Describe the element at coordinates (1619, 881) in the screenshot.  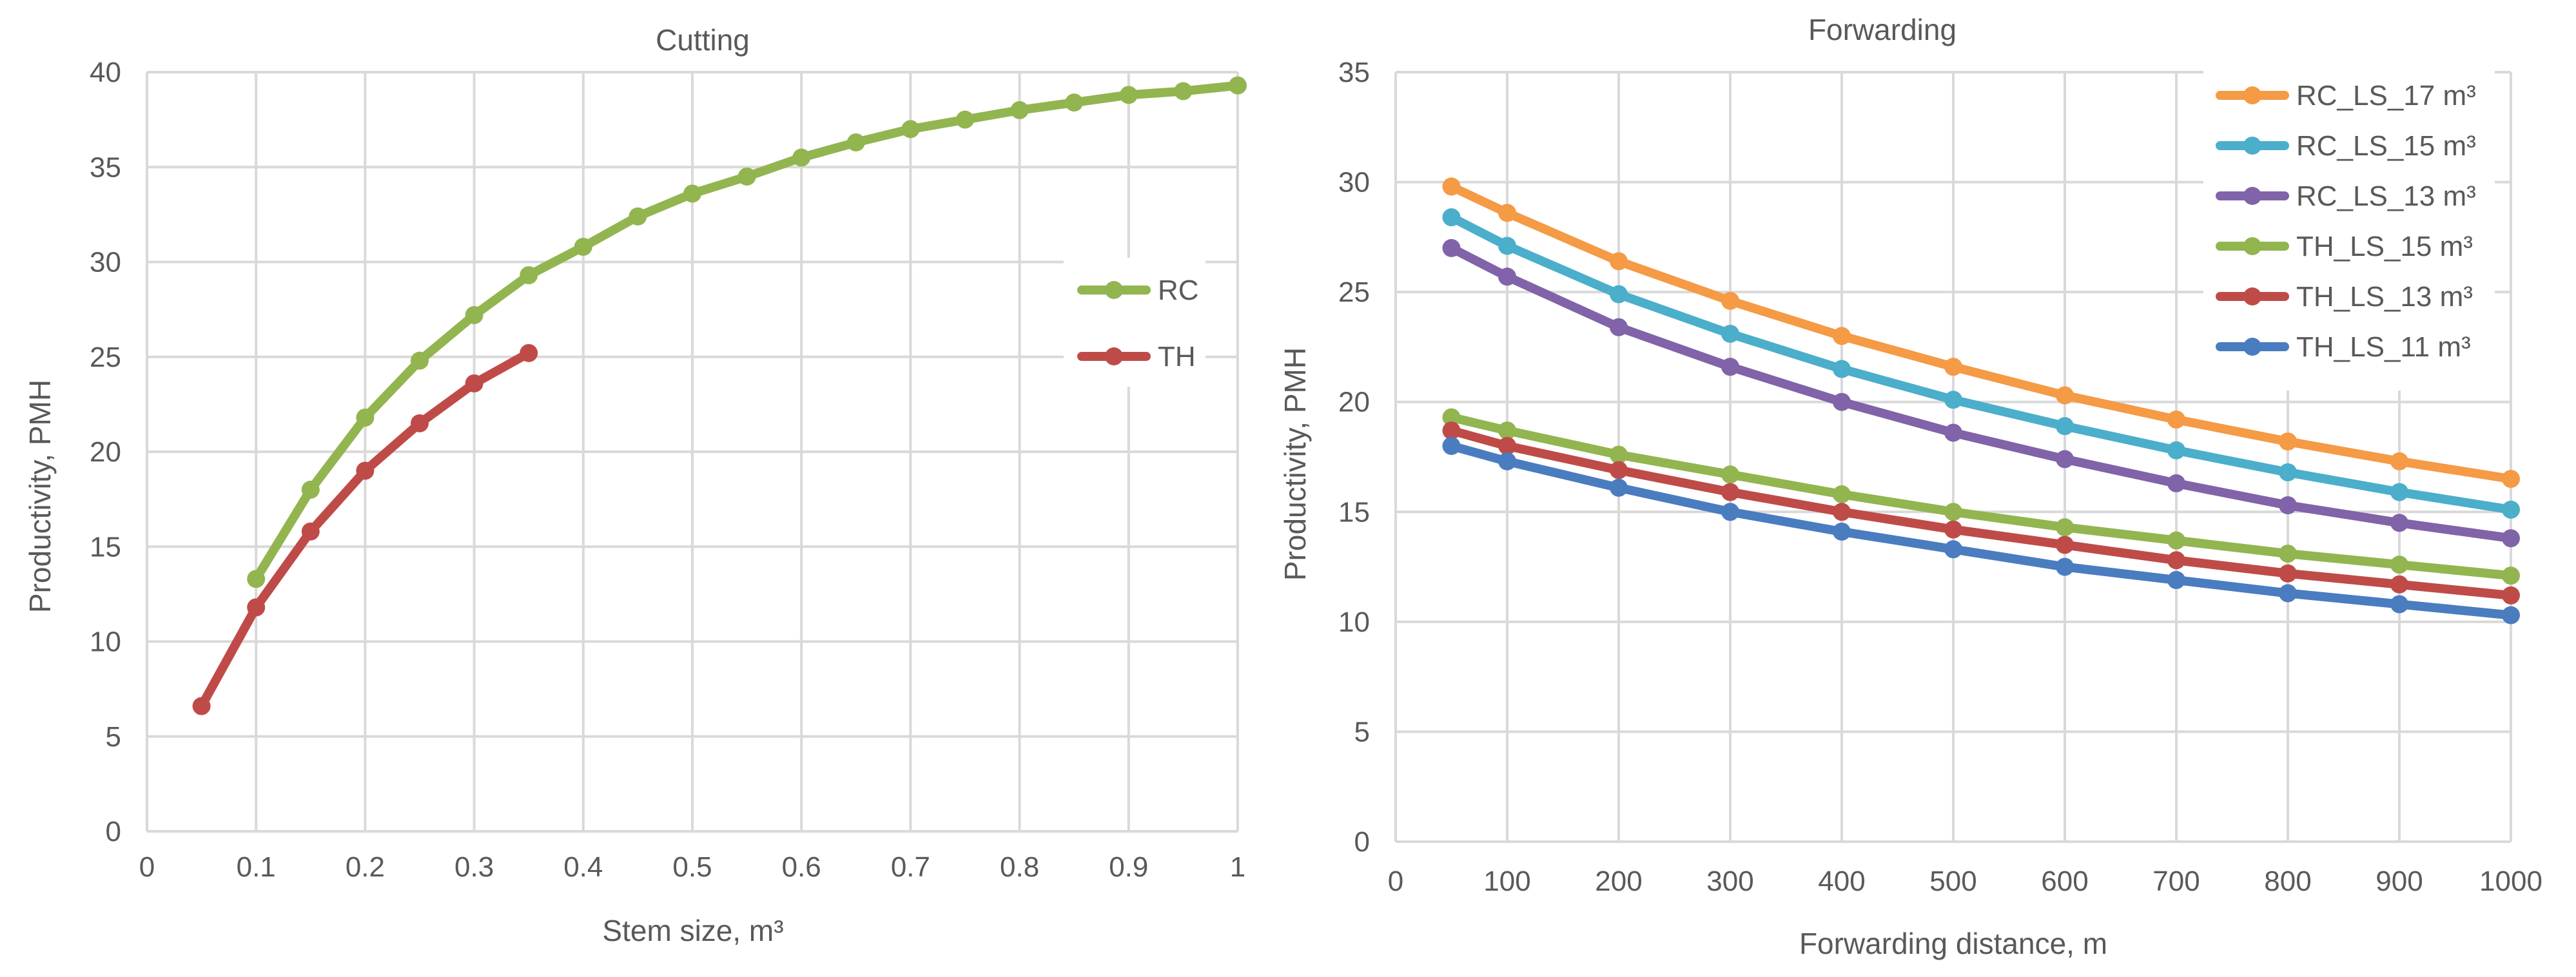
I see `forwarding-x-tick-200: 200` at that location.